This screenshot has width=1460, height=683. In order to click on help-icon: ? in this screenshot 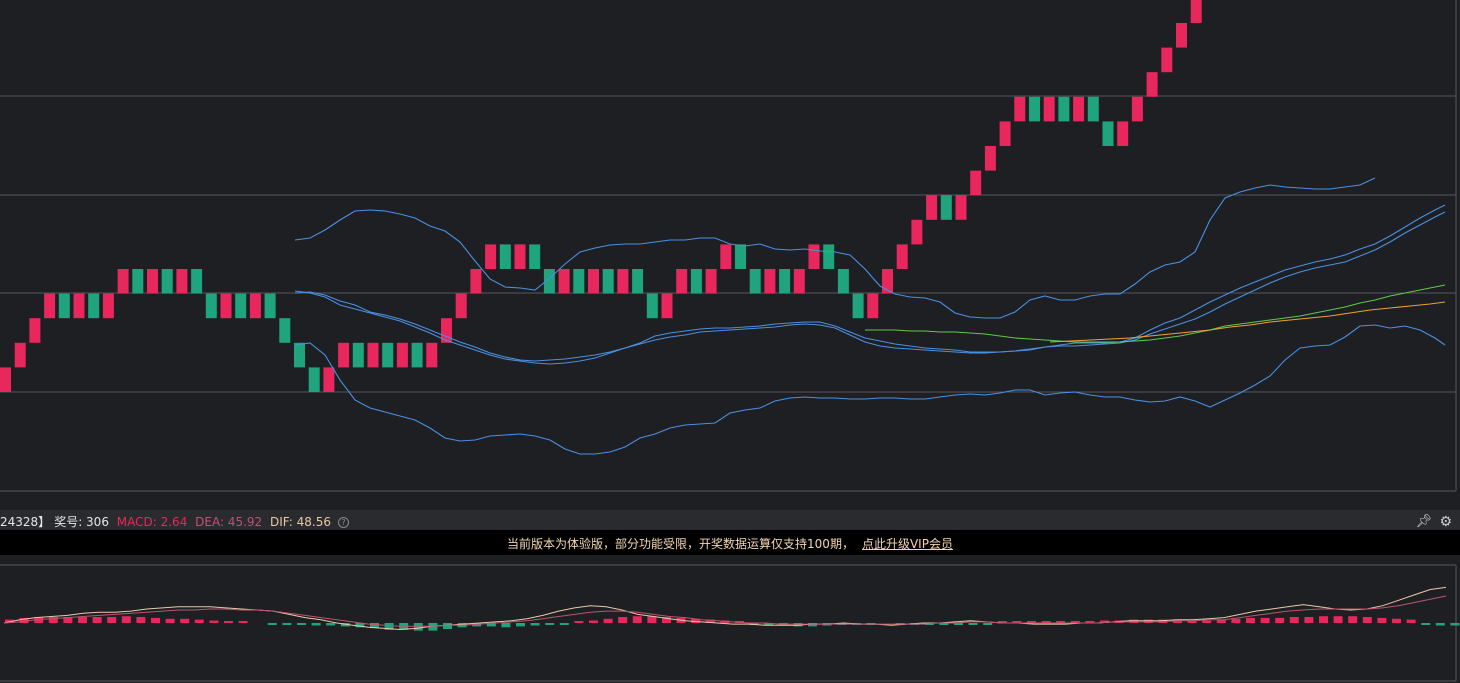, I will do `click(343, 522)`.